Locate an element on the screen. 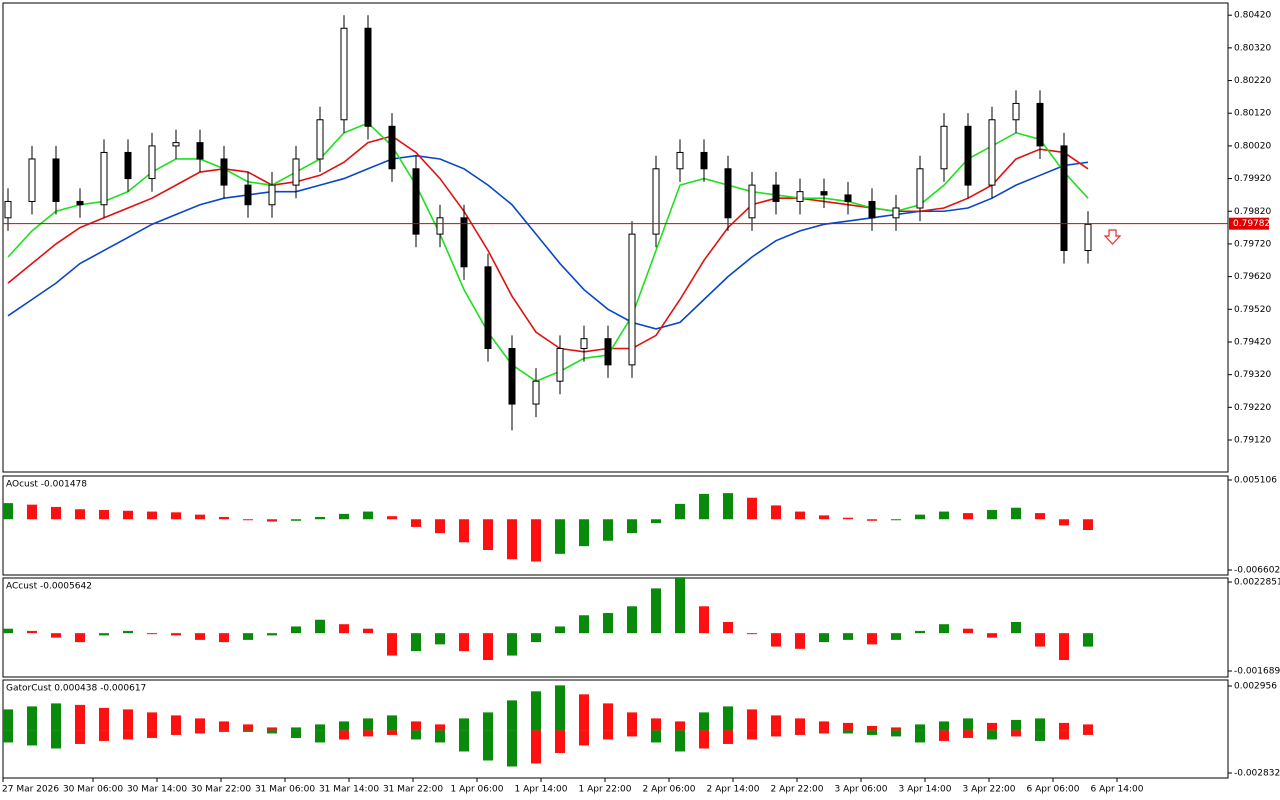 Image resolution: width=1280 pixels, height=800 pixels. y-tick-label: 0.79420 is located at coordinates (1252, 342).